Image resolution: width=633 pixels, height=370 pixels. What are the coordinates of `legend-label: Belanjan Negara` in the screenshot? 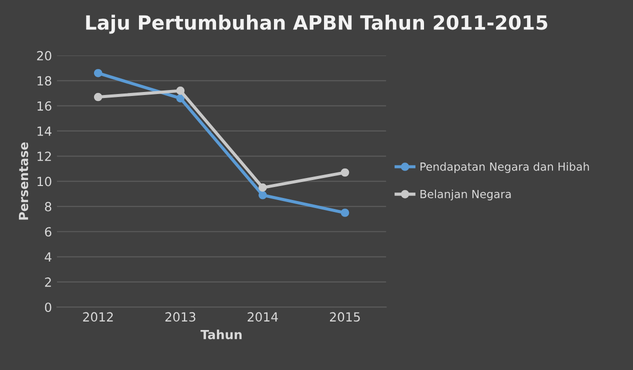 It's located at (465, 195).